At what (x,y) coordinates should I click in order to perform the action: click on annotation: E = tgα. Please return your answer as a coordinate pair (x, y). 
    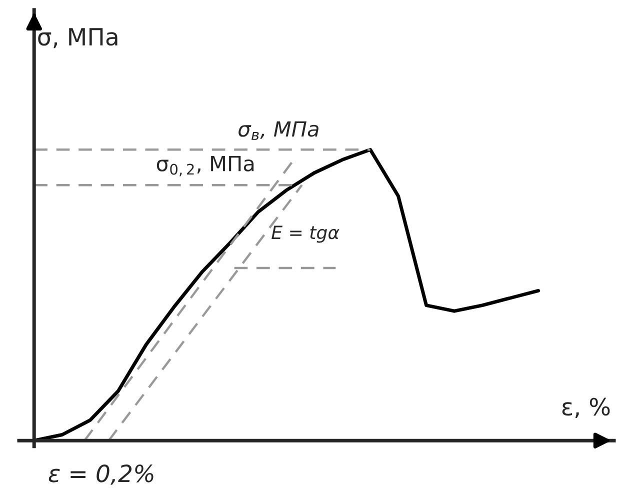
    Looking at the image, I should click on (306, 234).